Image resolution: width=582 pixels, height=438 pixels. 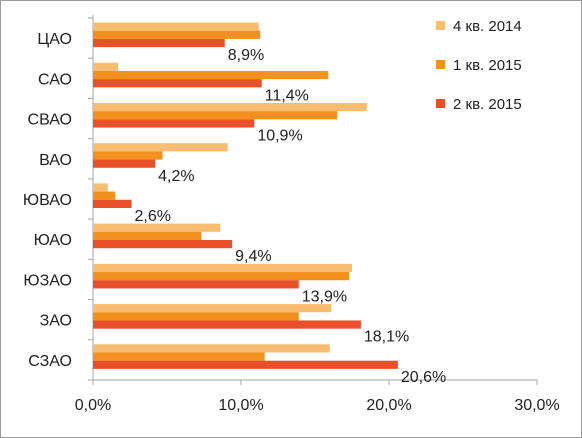 I want to click on legend-label: 2 кв. 2015, so click(x=487, y=104).